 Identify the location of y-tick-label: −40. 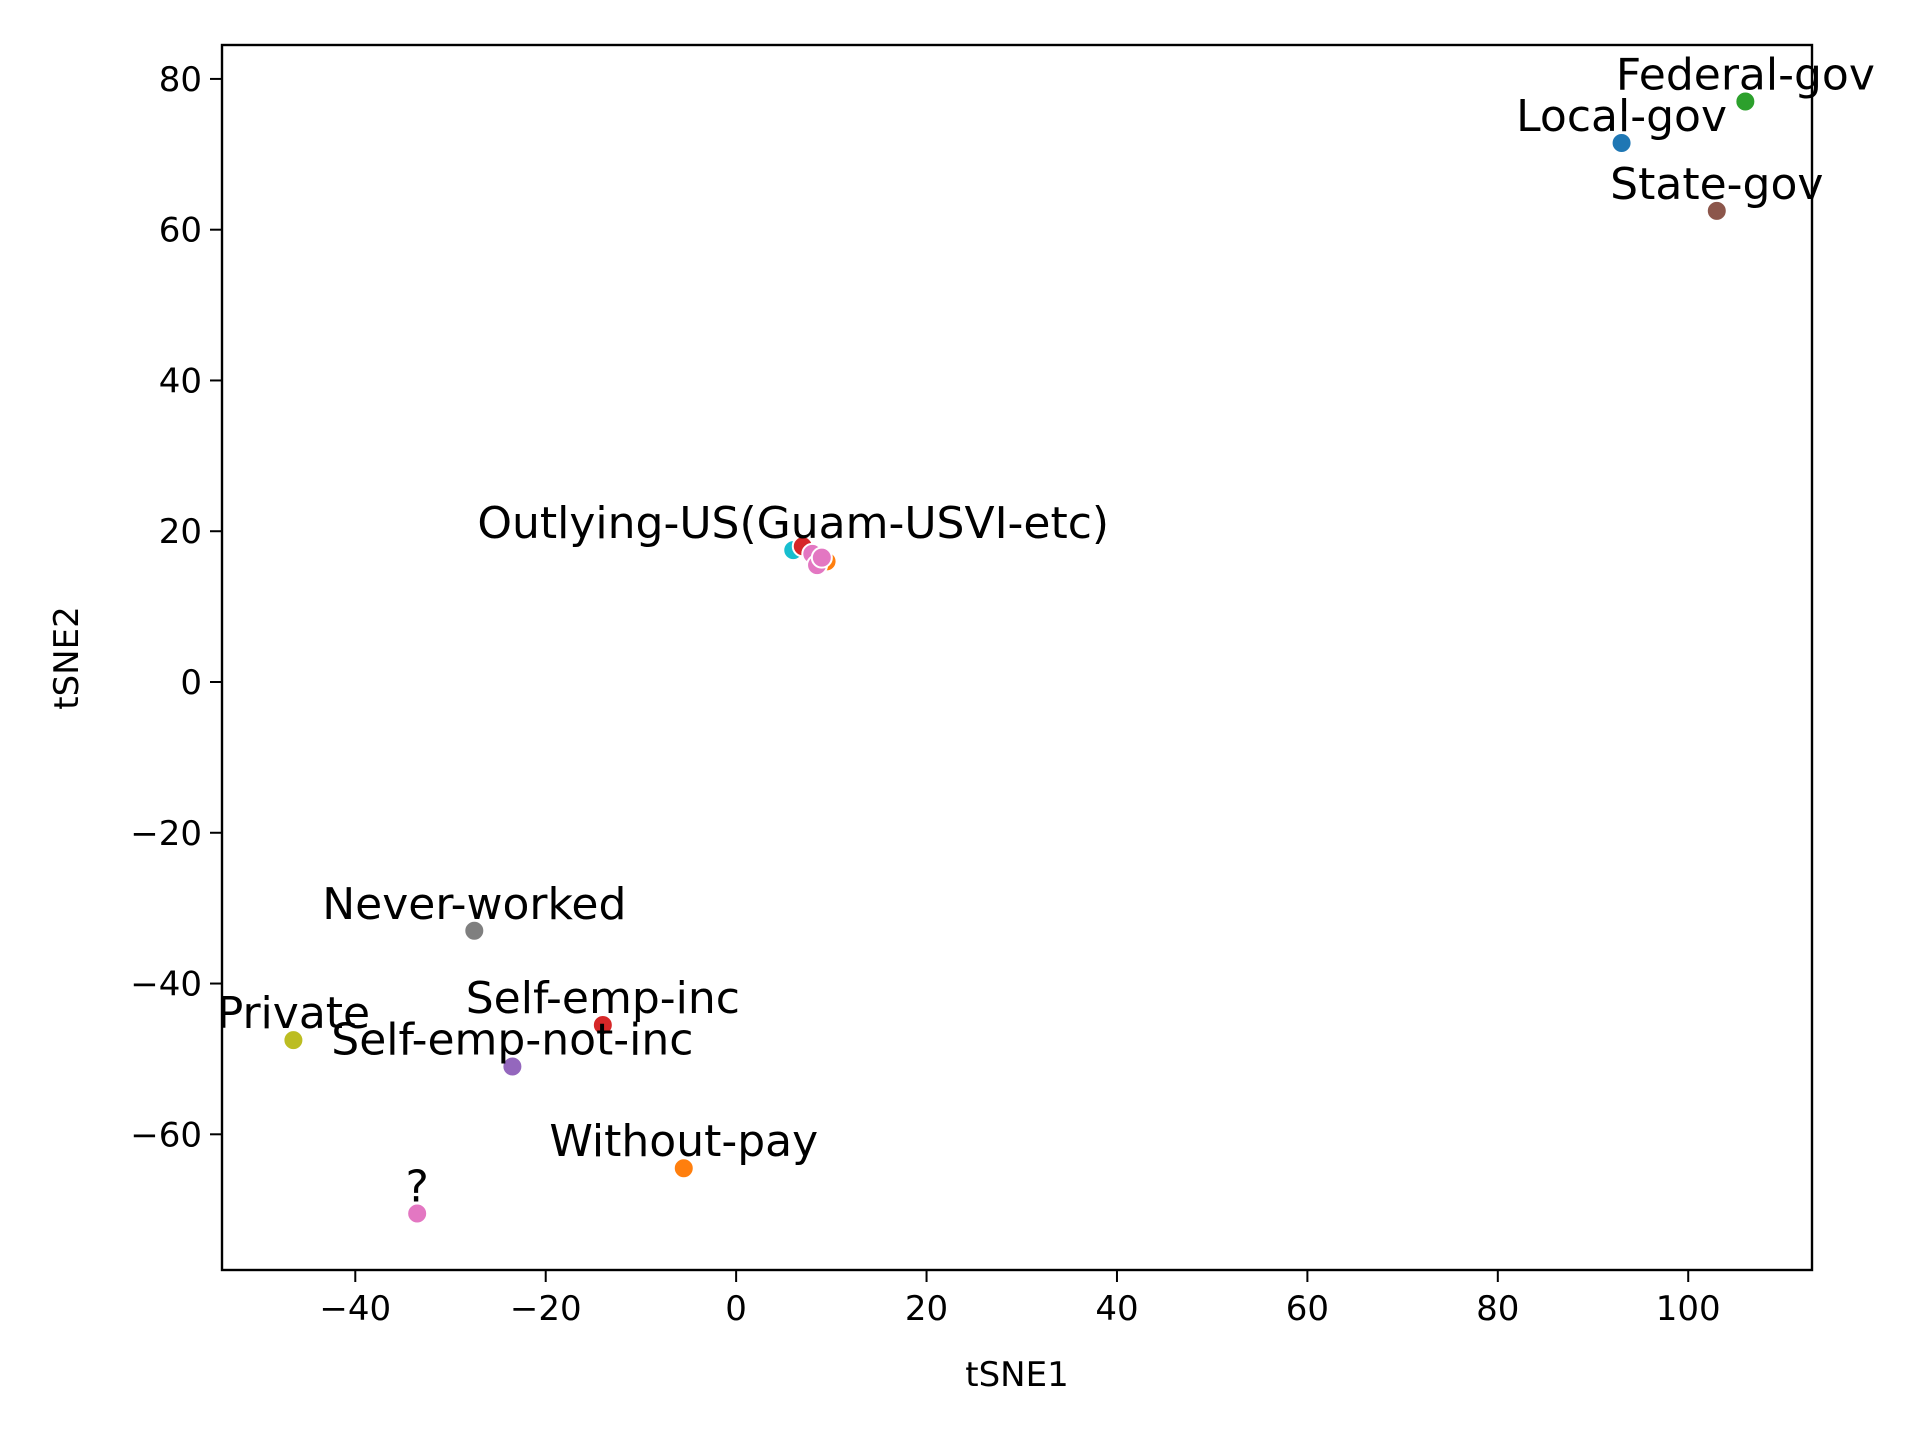
(166, 985).